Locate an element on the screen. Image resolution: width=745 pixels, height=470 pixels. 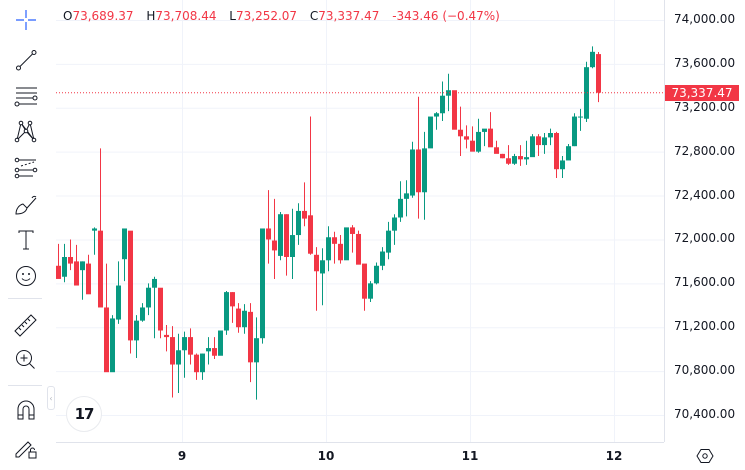
fib-retracement-icon is located at coordinates (26, 168).